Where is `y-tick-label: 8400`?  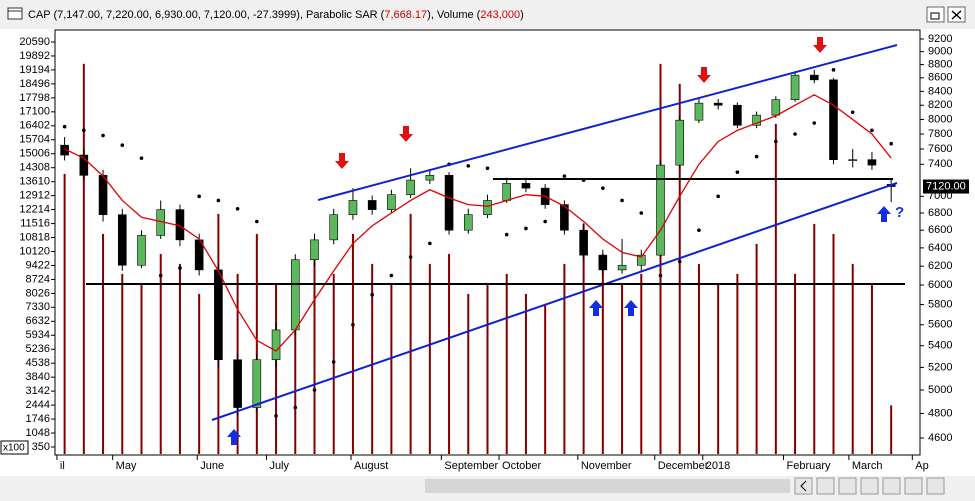
y-tick-label: 8400 is located at coordinates (940, 91).